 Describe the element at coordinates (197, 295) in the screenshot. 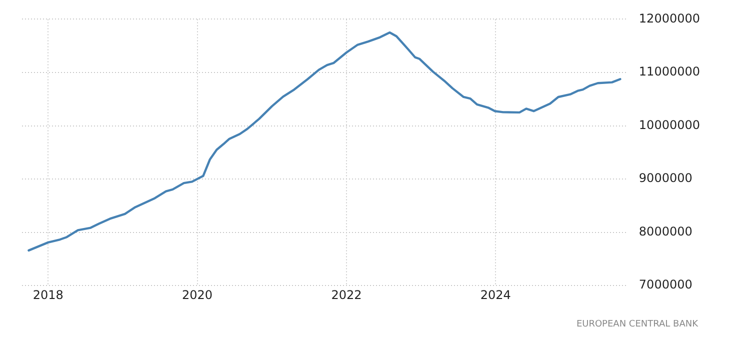

I see `x-tick-label: 2020` at that location.